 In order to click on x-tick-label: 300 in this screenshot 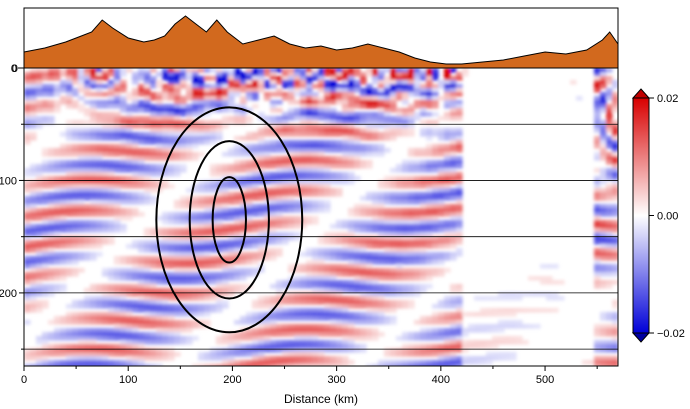, I will do `click(336, 380)`.